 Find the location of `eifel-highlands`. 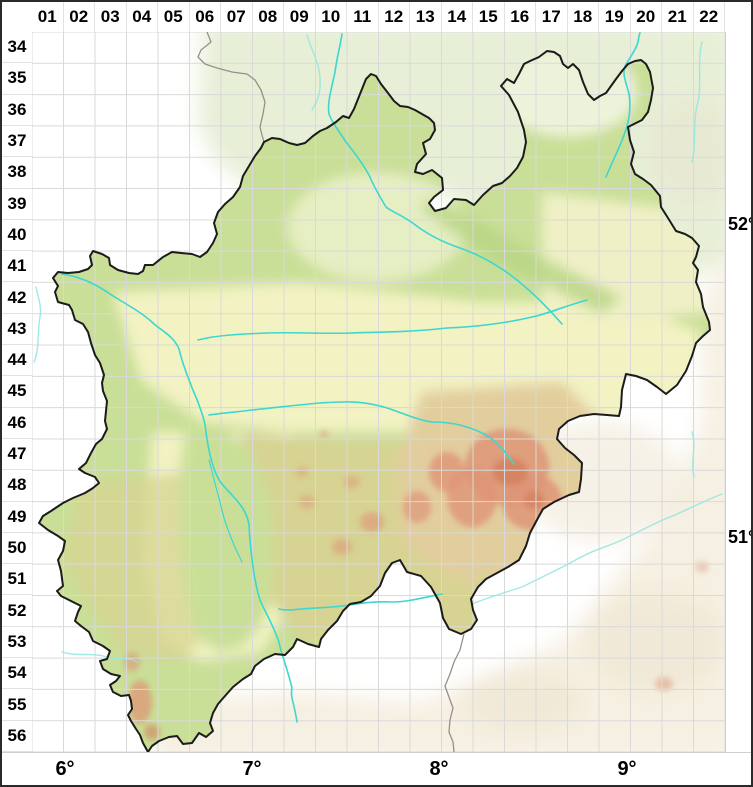

eifel-highlands is located at coordinates (226, 585).